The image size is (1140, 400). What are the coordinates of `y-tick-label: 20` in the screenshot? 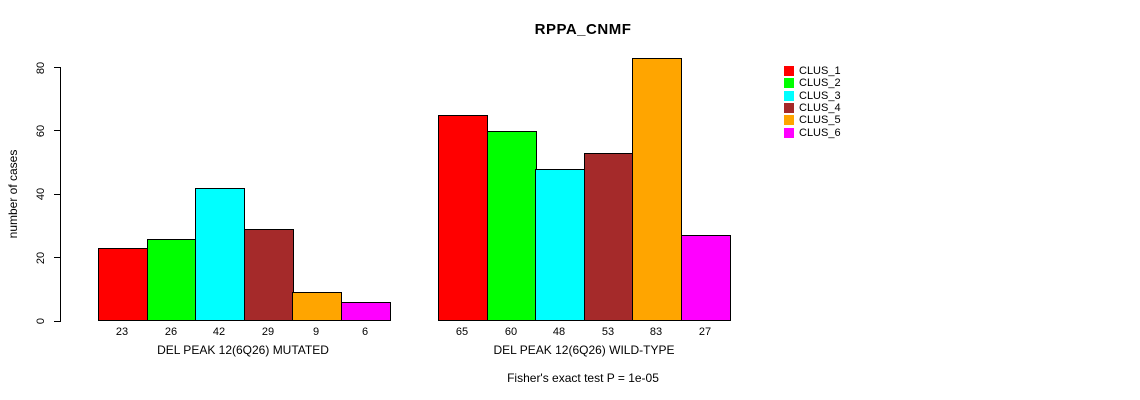 It's located at (41, 257).